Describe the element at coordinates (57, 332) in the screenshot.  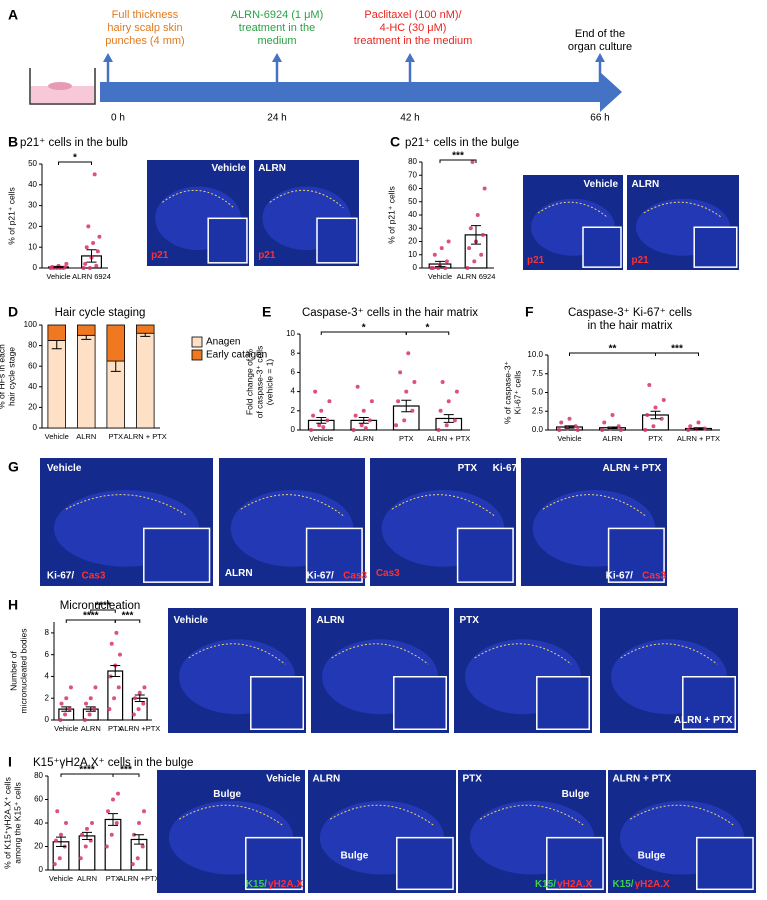
I see `bar-segment` at that location.